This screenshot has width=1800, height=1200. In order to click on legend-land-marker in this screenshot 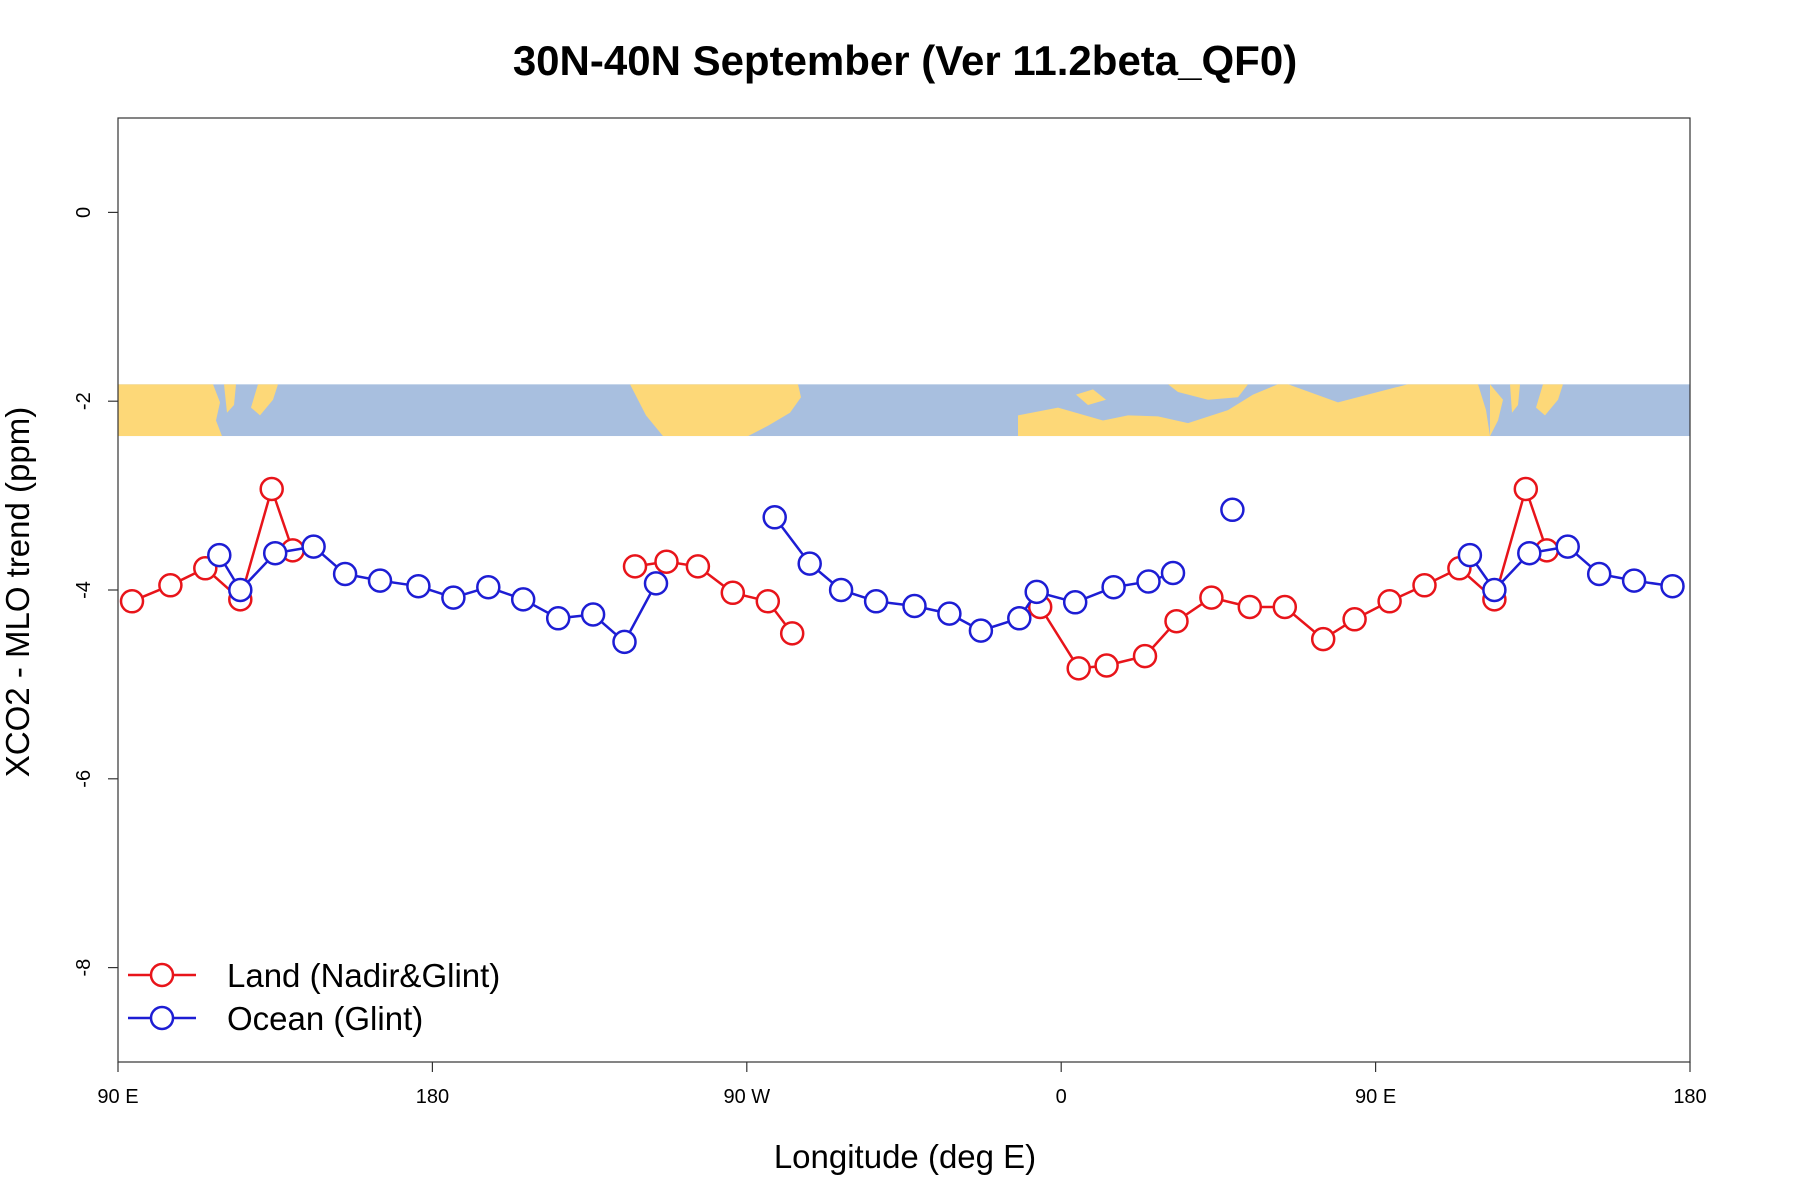, I will do `click(162, 975)`.